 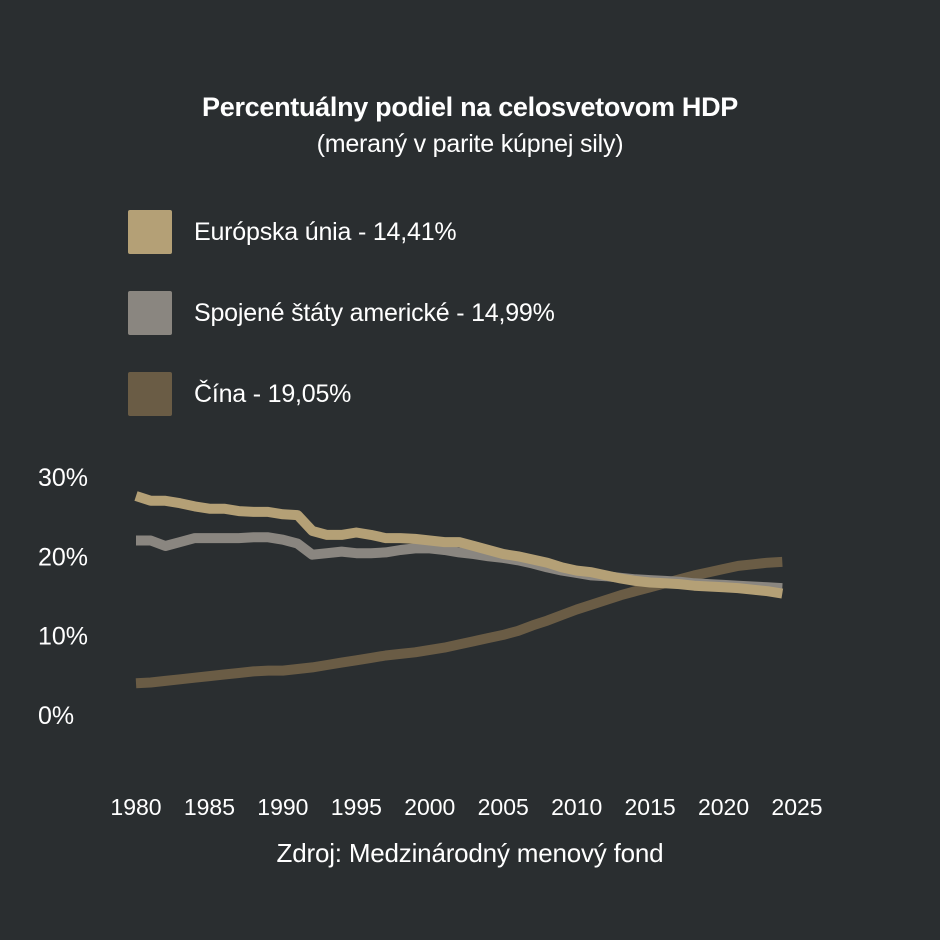 I want to click on chart-title: Percentuálny podiel na celosvetovom HDP, so click(x=470, y=107).